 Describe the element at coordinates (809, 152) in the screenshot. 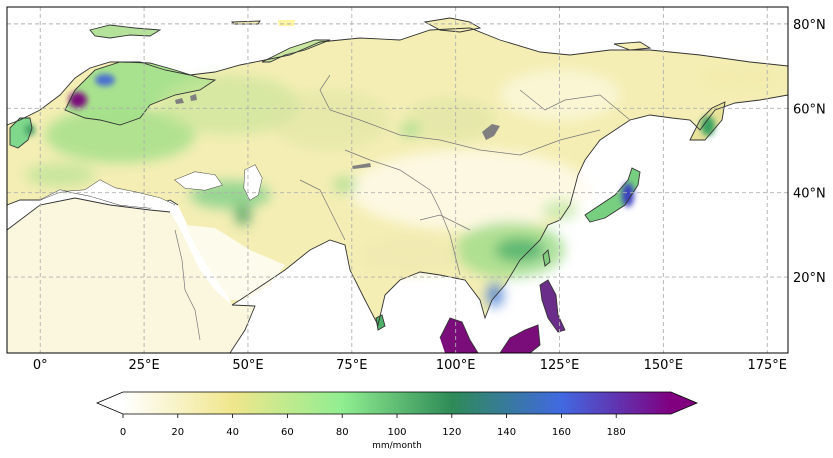

I see `latitude-tick-labels: 80°N 60°N 40°N 20°N` at that location.